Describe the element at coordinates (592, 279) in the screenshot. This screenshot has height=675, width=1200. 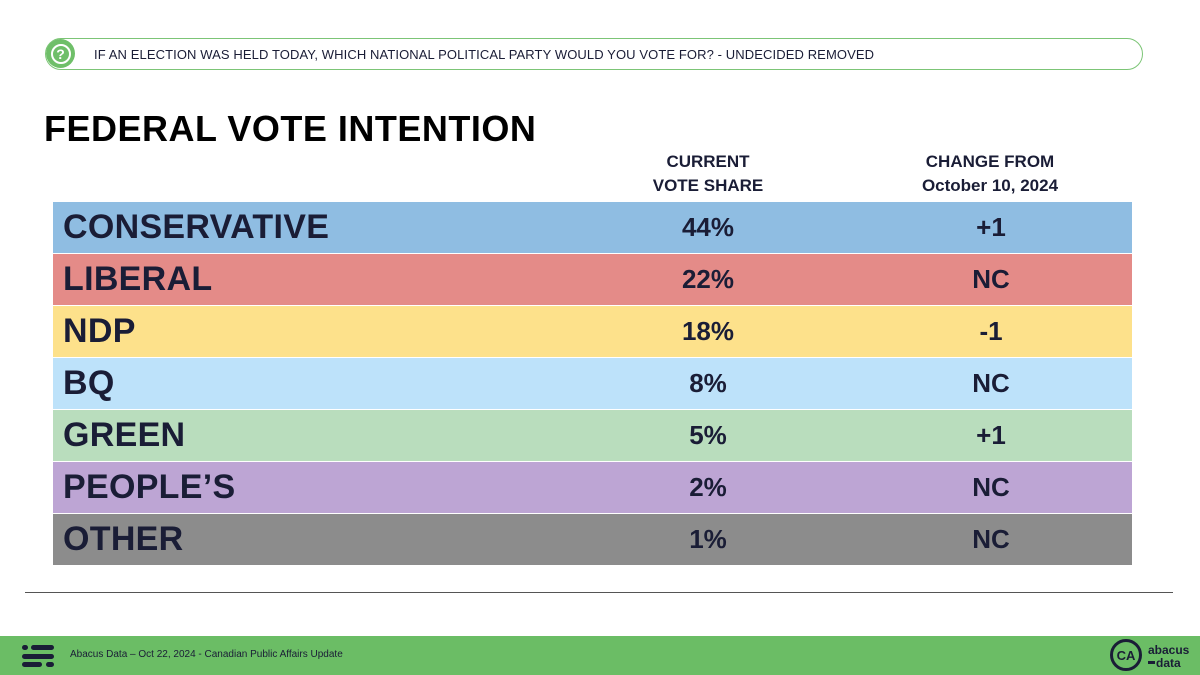
I see `table-row: LIBERAL 22% NC` at that location.